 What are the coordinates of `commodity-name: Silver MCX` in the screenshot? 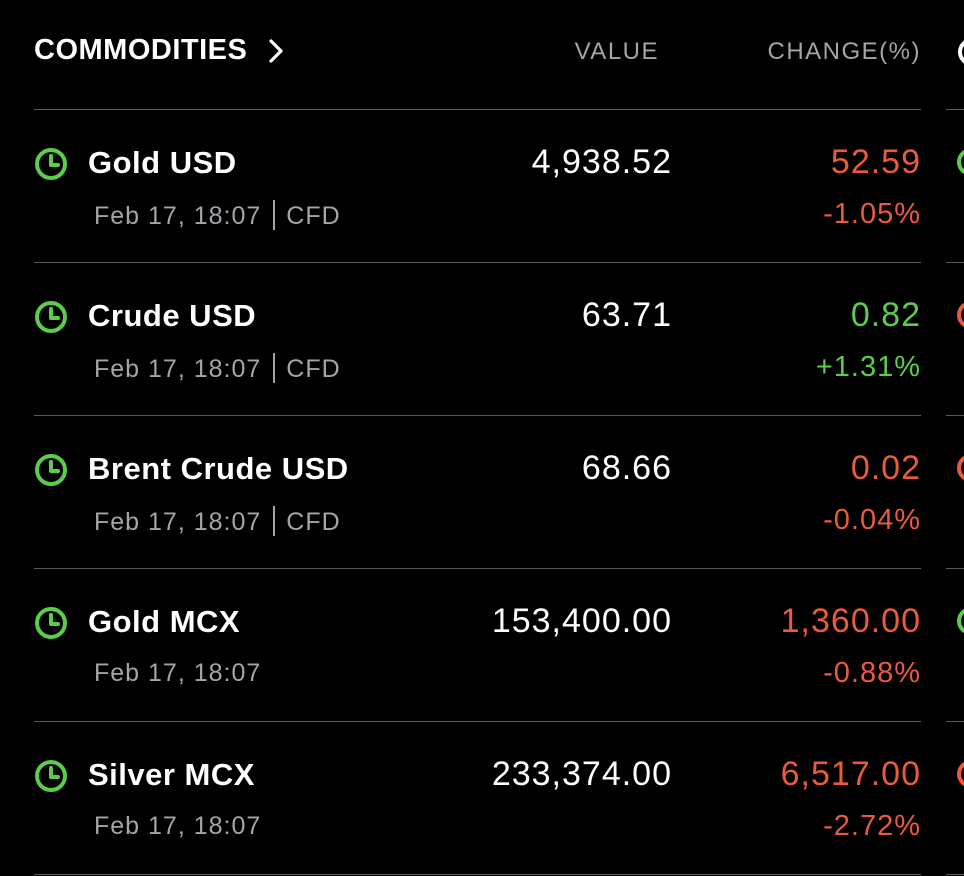 It's located at (171, 774).